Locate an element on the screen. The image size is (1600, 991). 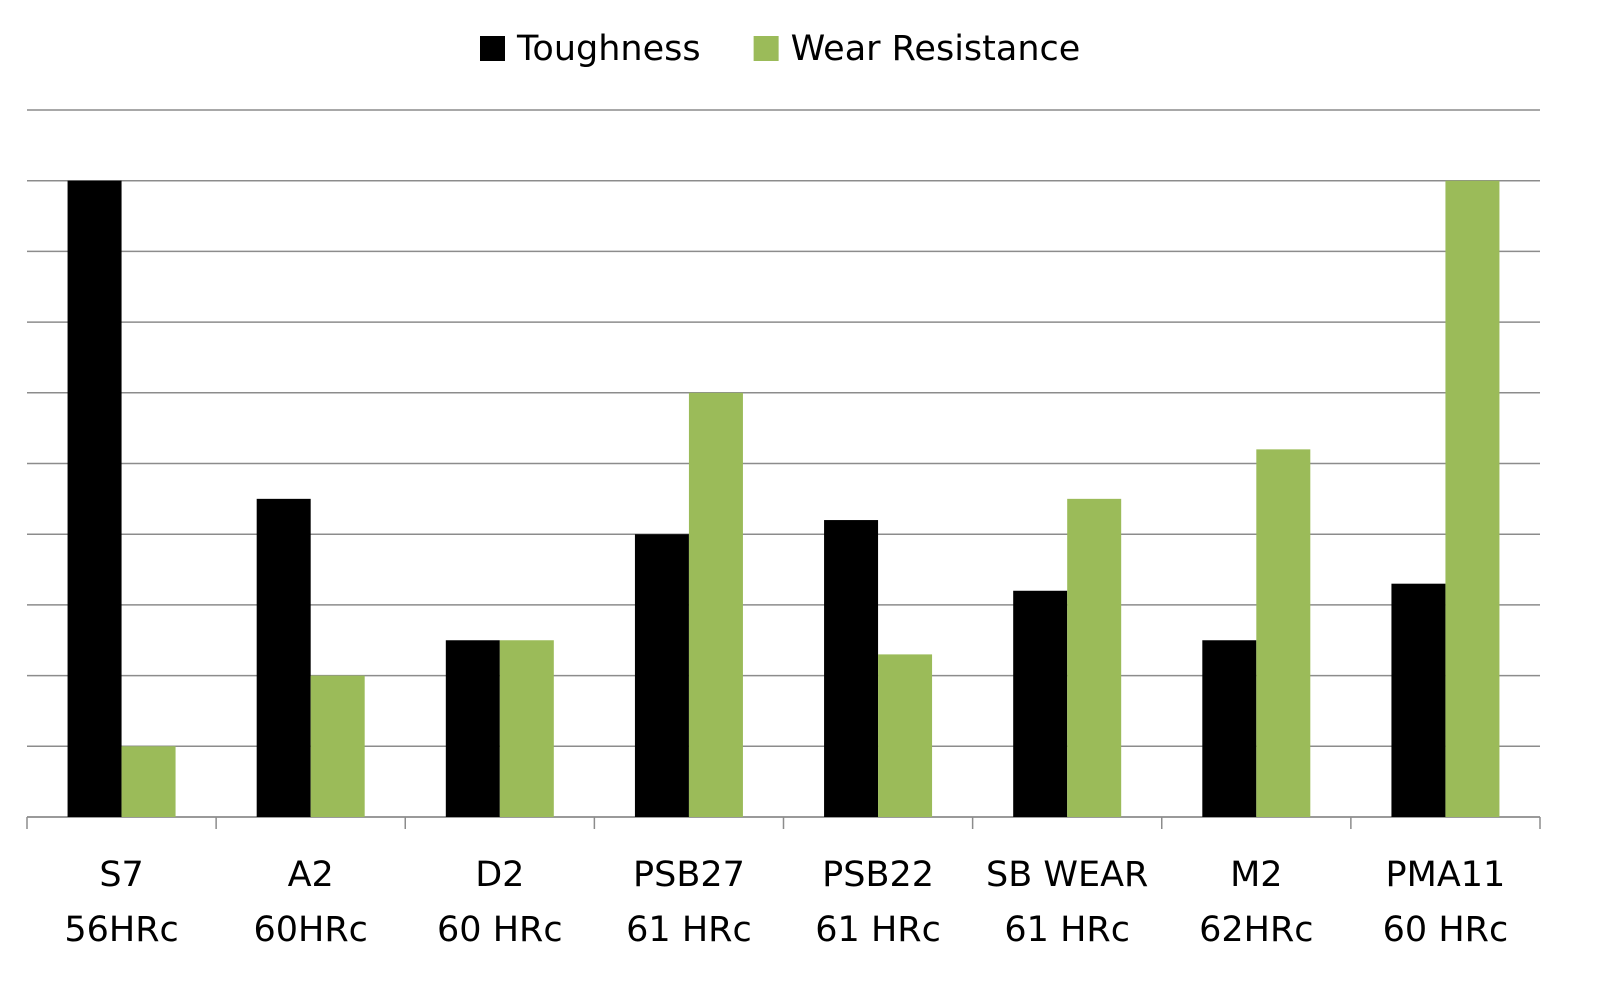
x-tick-label: 62HRc is located at coordinates (1256, 930).